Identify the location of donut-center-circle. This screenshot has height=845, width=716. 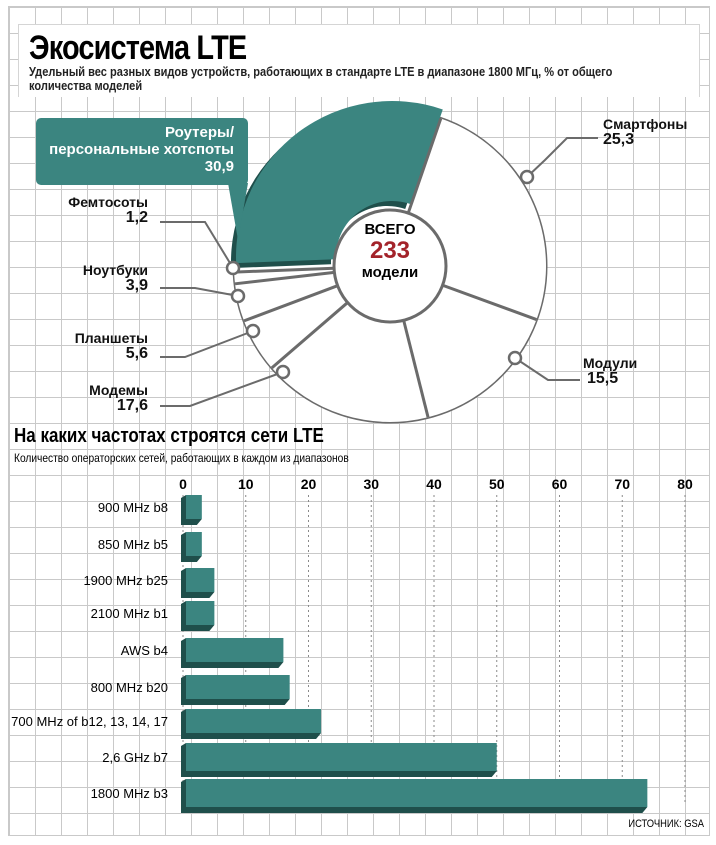
(390, 266).